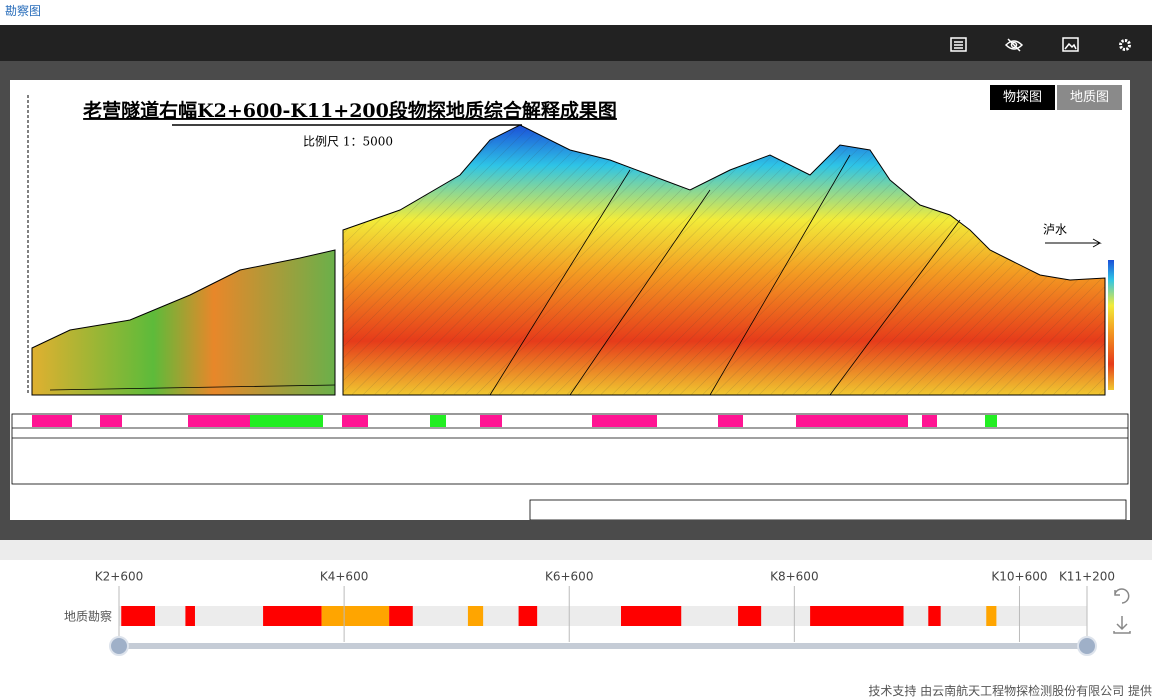  I want to click on image-scale: 比例尺 1：5000, so click(348, 142).